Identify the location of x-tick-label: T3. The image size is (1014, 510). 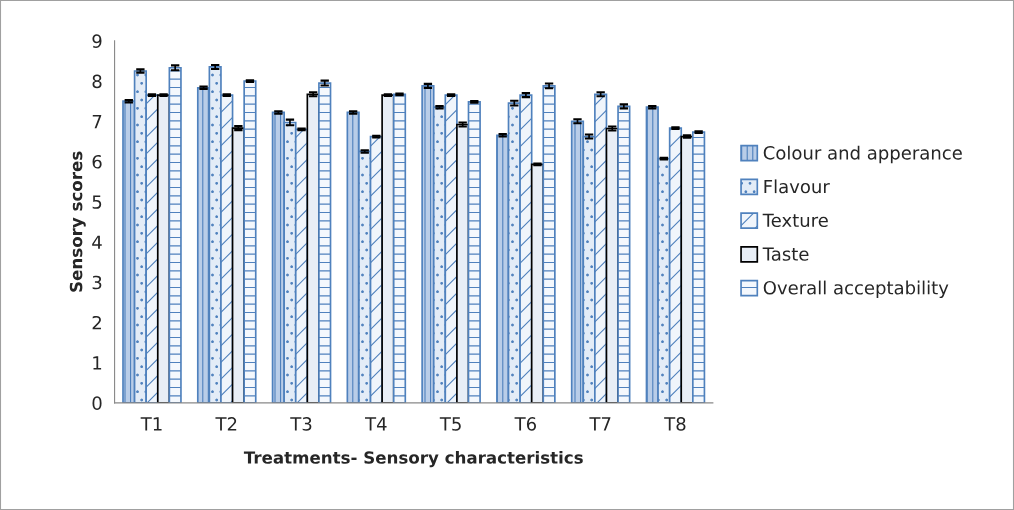
(301, 424).